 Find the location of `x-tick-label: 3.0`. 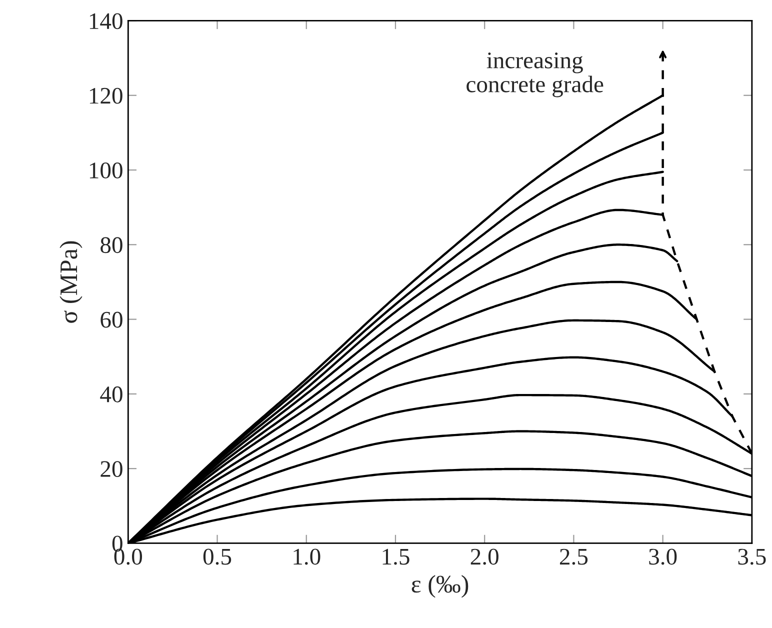

x-tick-label: 3.0 is located at coordinates (663, 556).